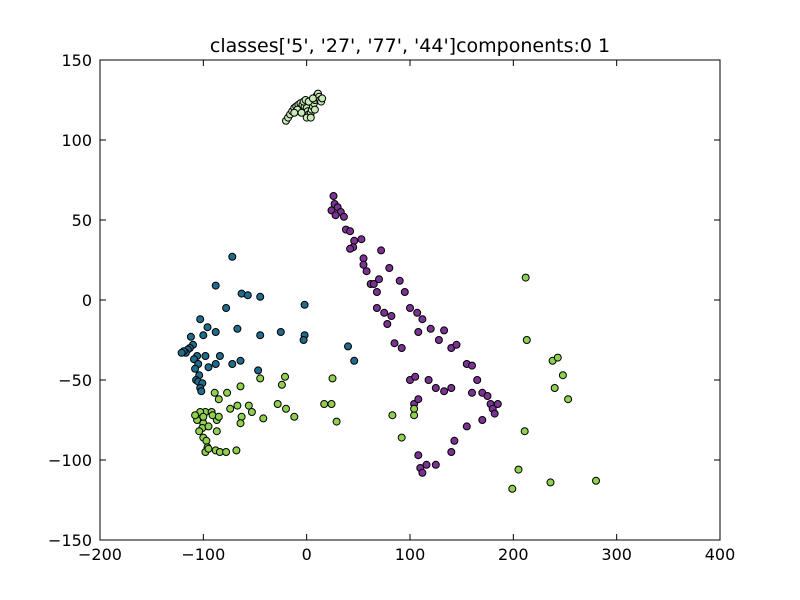 This screenshot has width=800, height=600. What do you see at coordinates (76, 140) in the screenshot?
I see `y-tick-label: 100` at bounding box center [76, 140].